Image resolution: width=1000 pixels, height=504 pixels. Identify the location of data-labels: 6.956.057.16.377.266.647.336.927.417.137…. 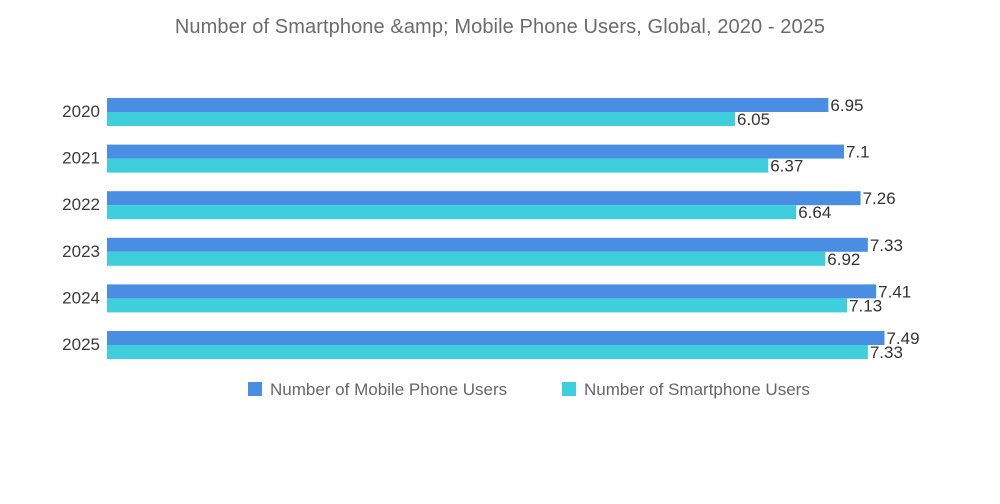
(828, 229).